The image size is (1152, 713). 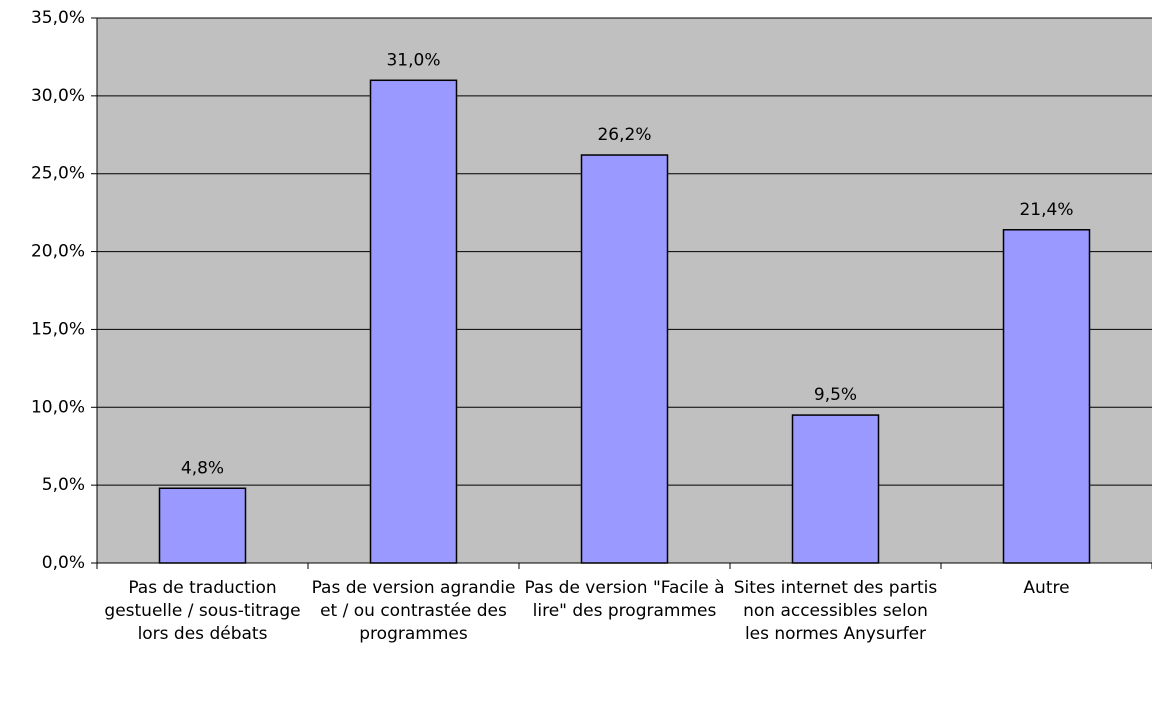 I want to click on value-label: 26,2%, so click(x=624, y=135).